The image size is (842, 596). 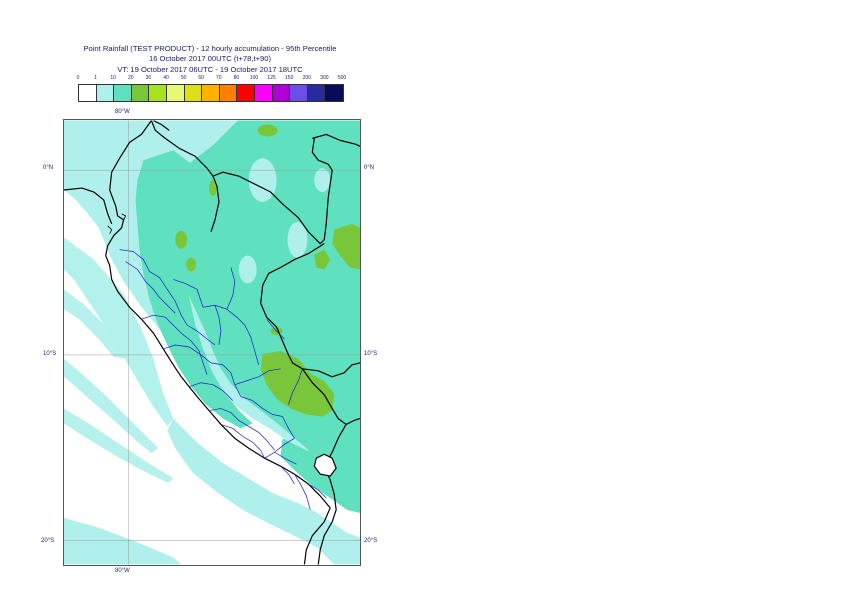 I want to click on lon-label-top: 80°W, so click(x=122, y=112).